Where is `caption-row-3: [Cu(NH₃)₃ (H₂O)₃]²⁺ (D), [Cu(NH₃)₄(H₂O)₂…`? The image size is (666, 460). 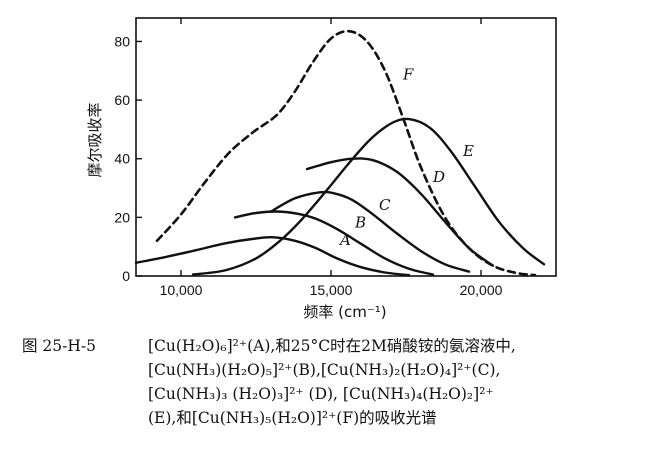 caption-row-3: [Cu(NH₃)₃ (H₂O)₃]²⁺ (D), [Cu(NH₃)₄(H₂O)₂… is located at coordinates (342, 394).